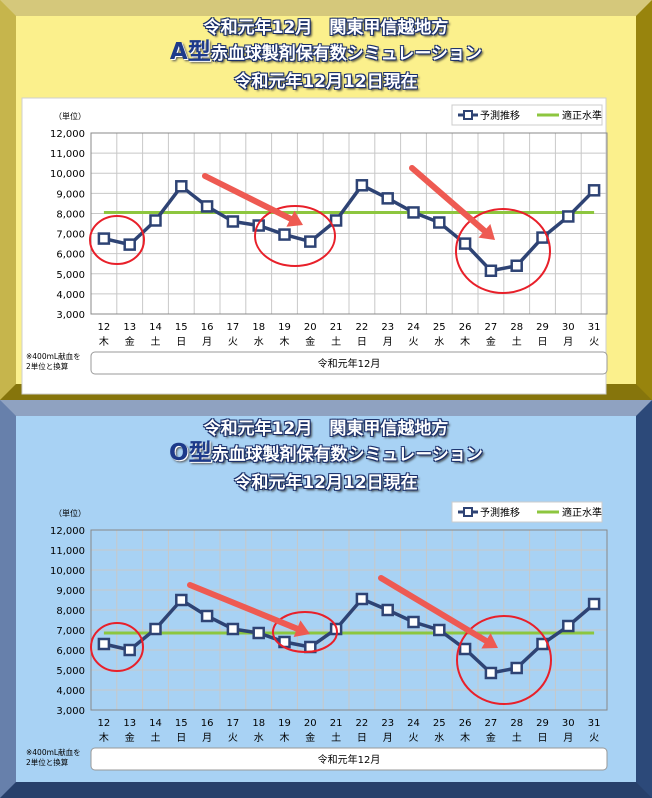 The width and height of the screenshot is (652, 798). Describe the element at coordinates (70, 631) in the screenshot. I see `y-tick-label: 7,000` at that location.